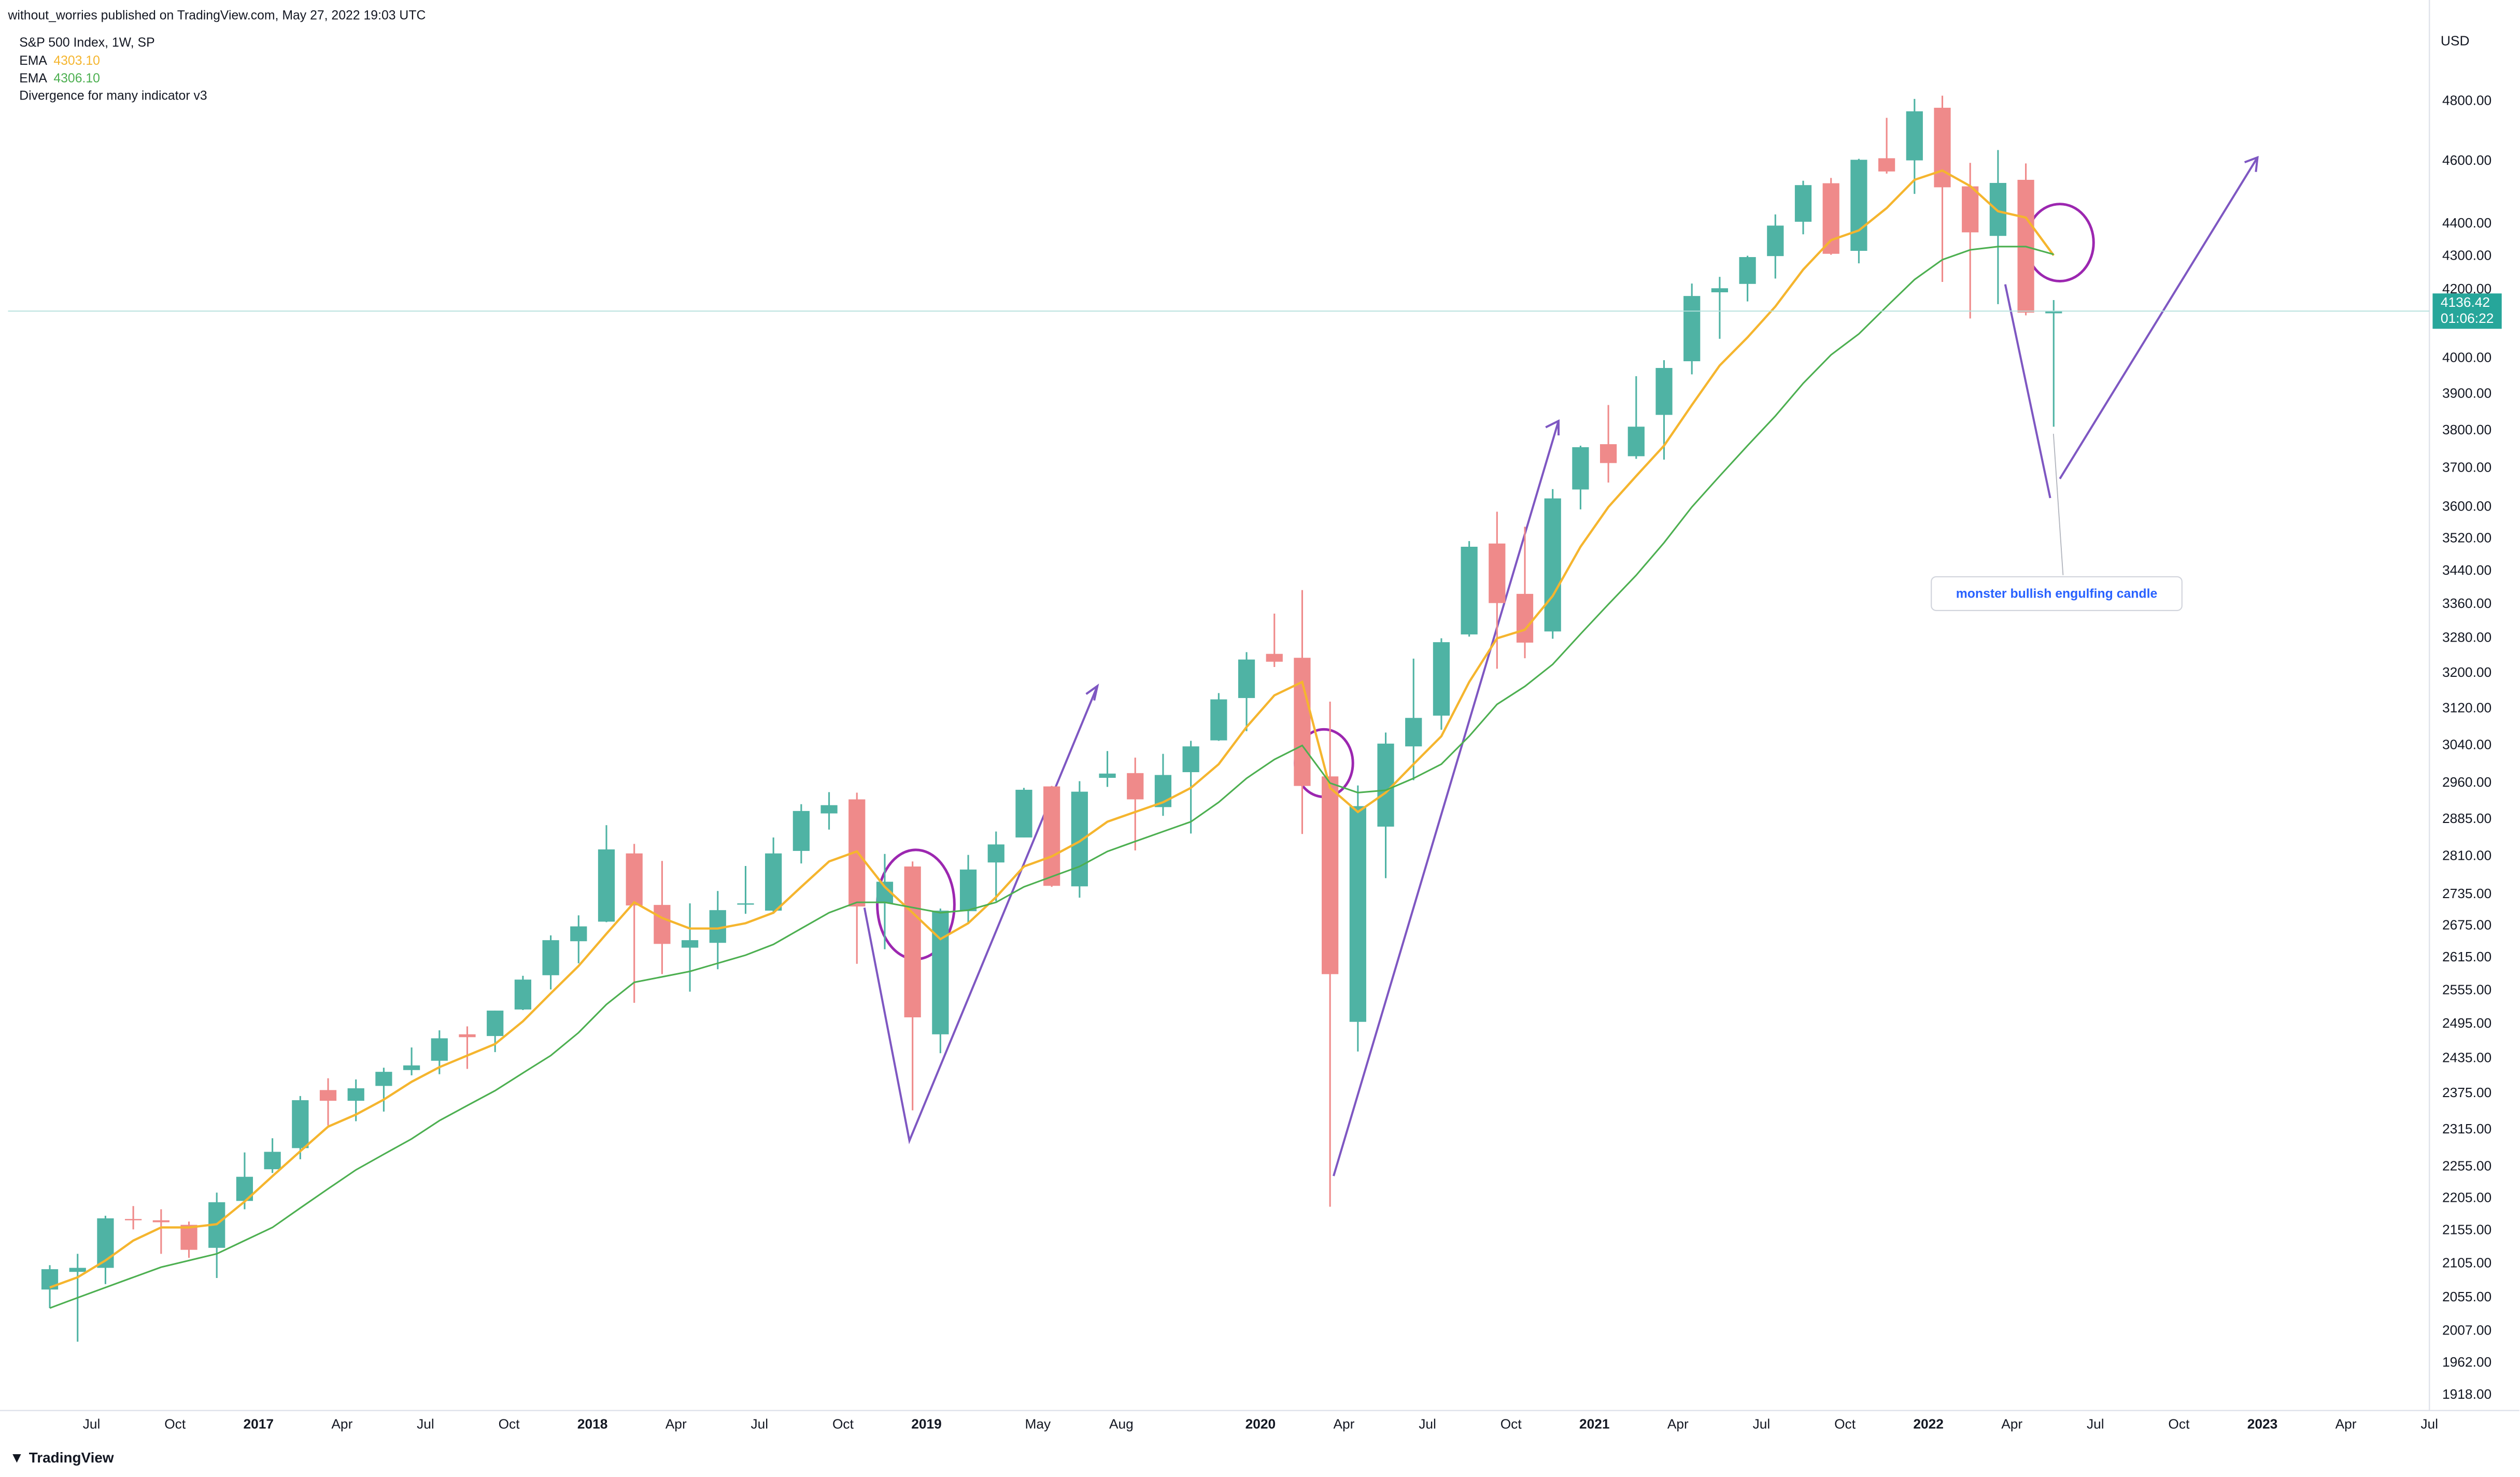 The width and height of the screenshot is (2520, 1477). I want to click on y-tick-label: 3360.00, so click(2466, 603).